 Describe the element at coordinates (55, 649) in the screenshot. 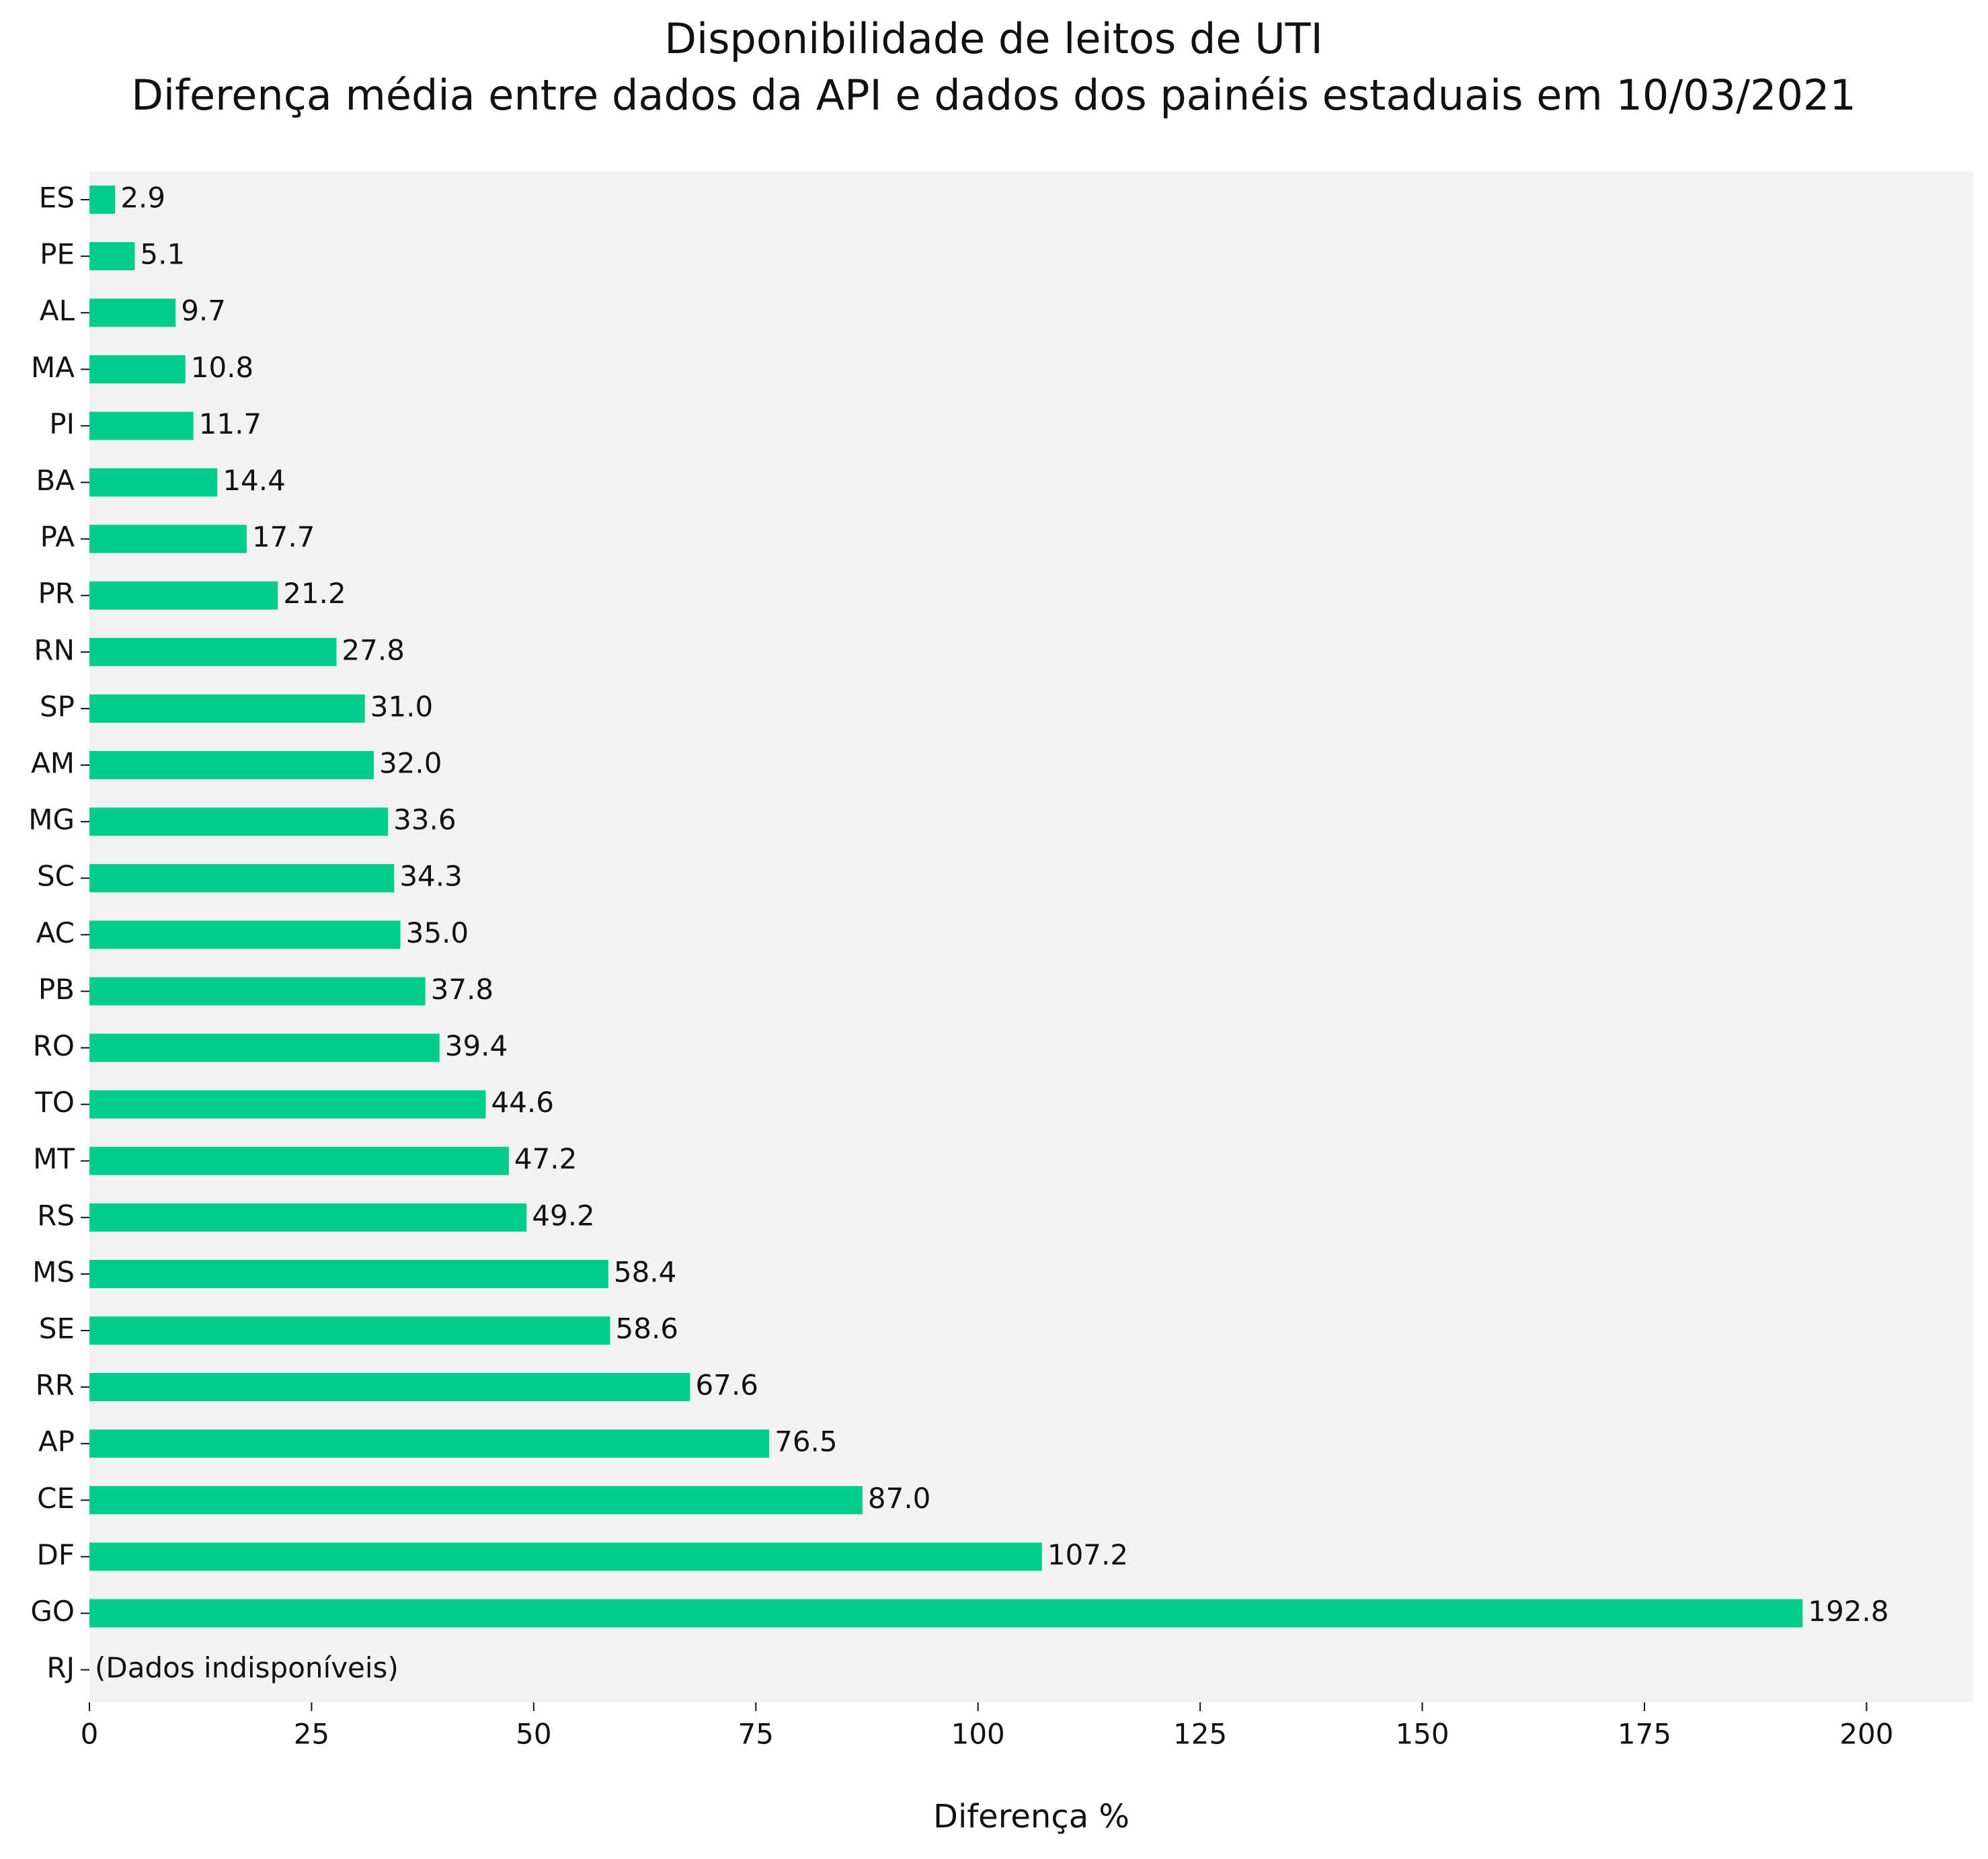

I see `y-tick-label-rn: RN` at that location.